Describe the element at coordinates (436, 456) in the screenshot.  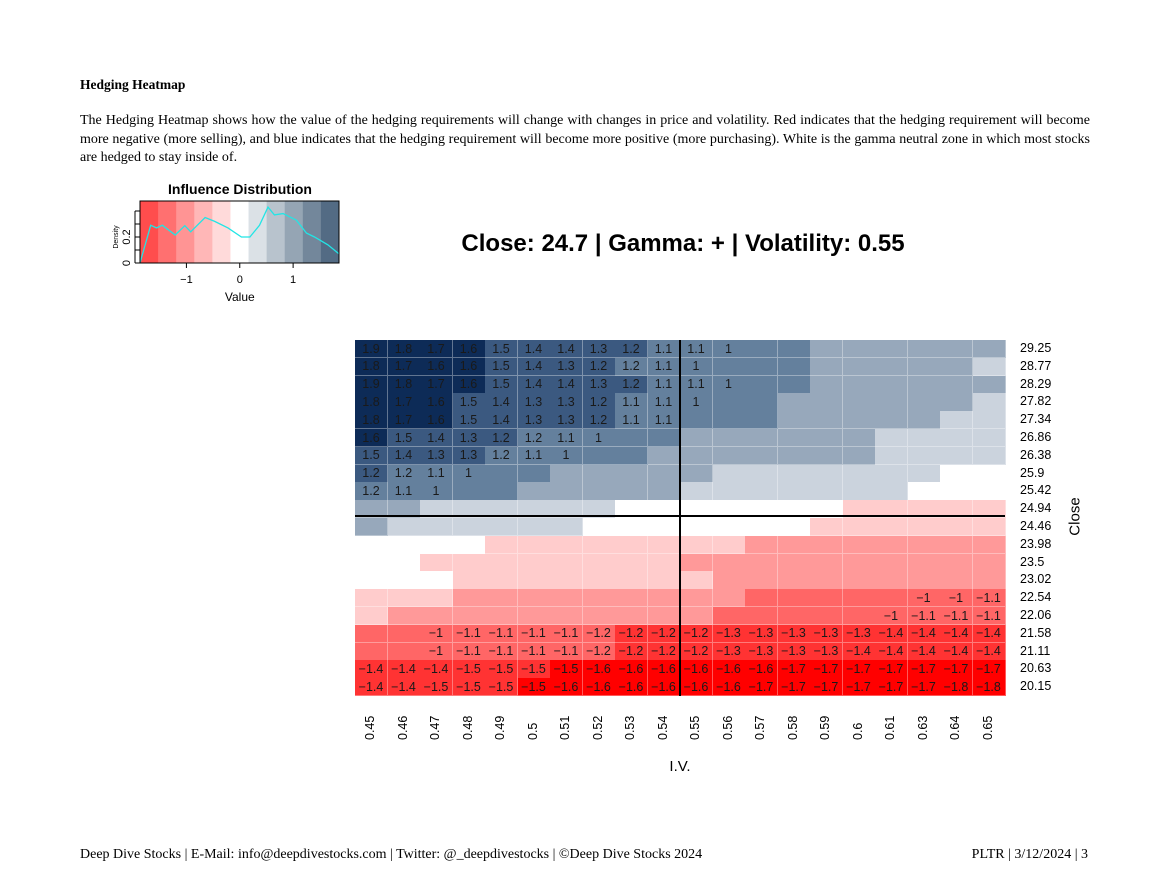
I see `heatmap-cell: 1.3` at that location.